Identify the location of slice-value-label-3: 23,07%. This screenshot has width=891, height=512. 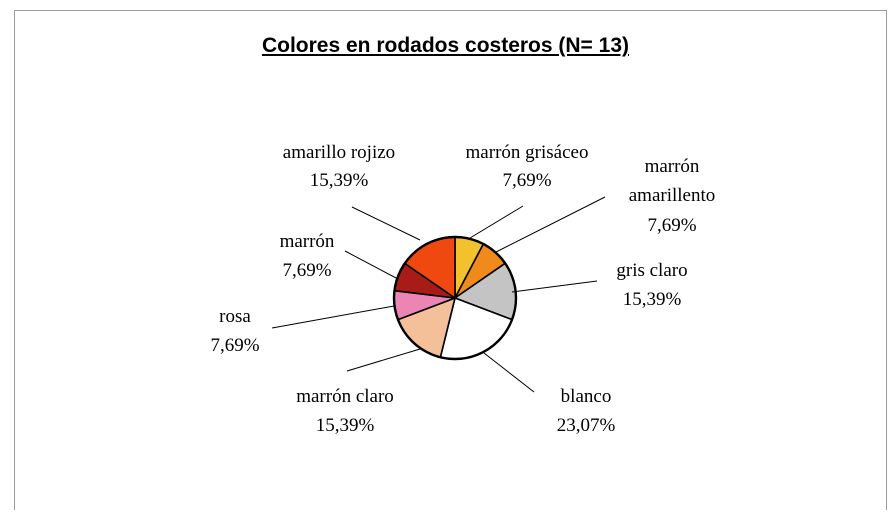
(586, 425).